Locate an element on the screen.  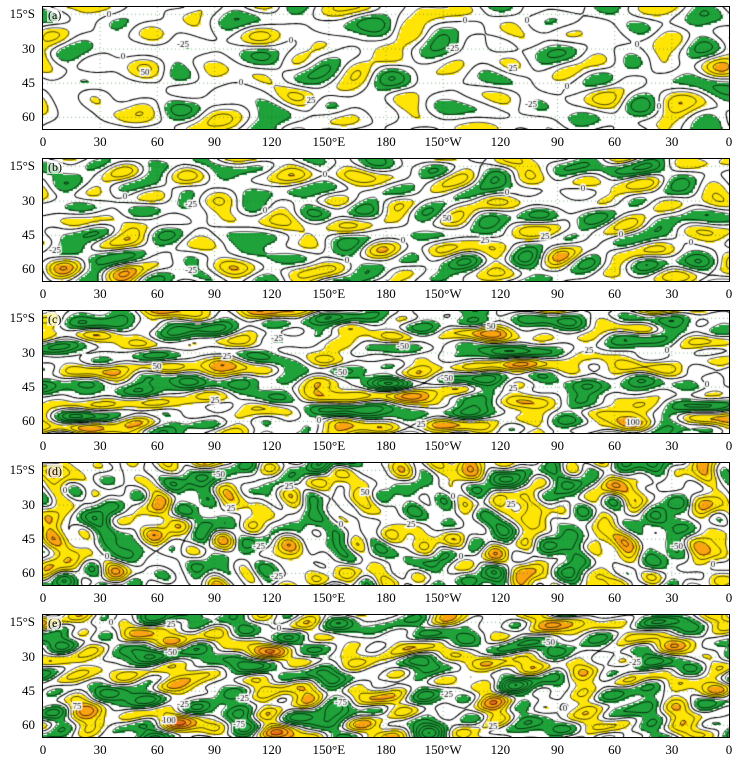
panel-label-b: (b) is located at coordinates (55, 167).